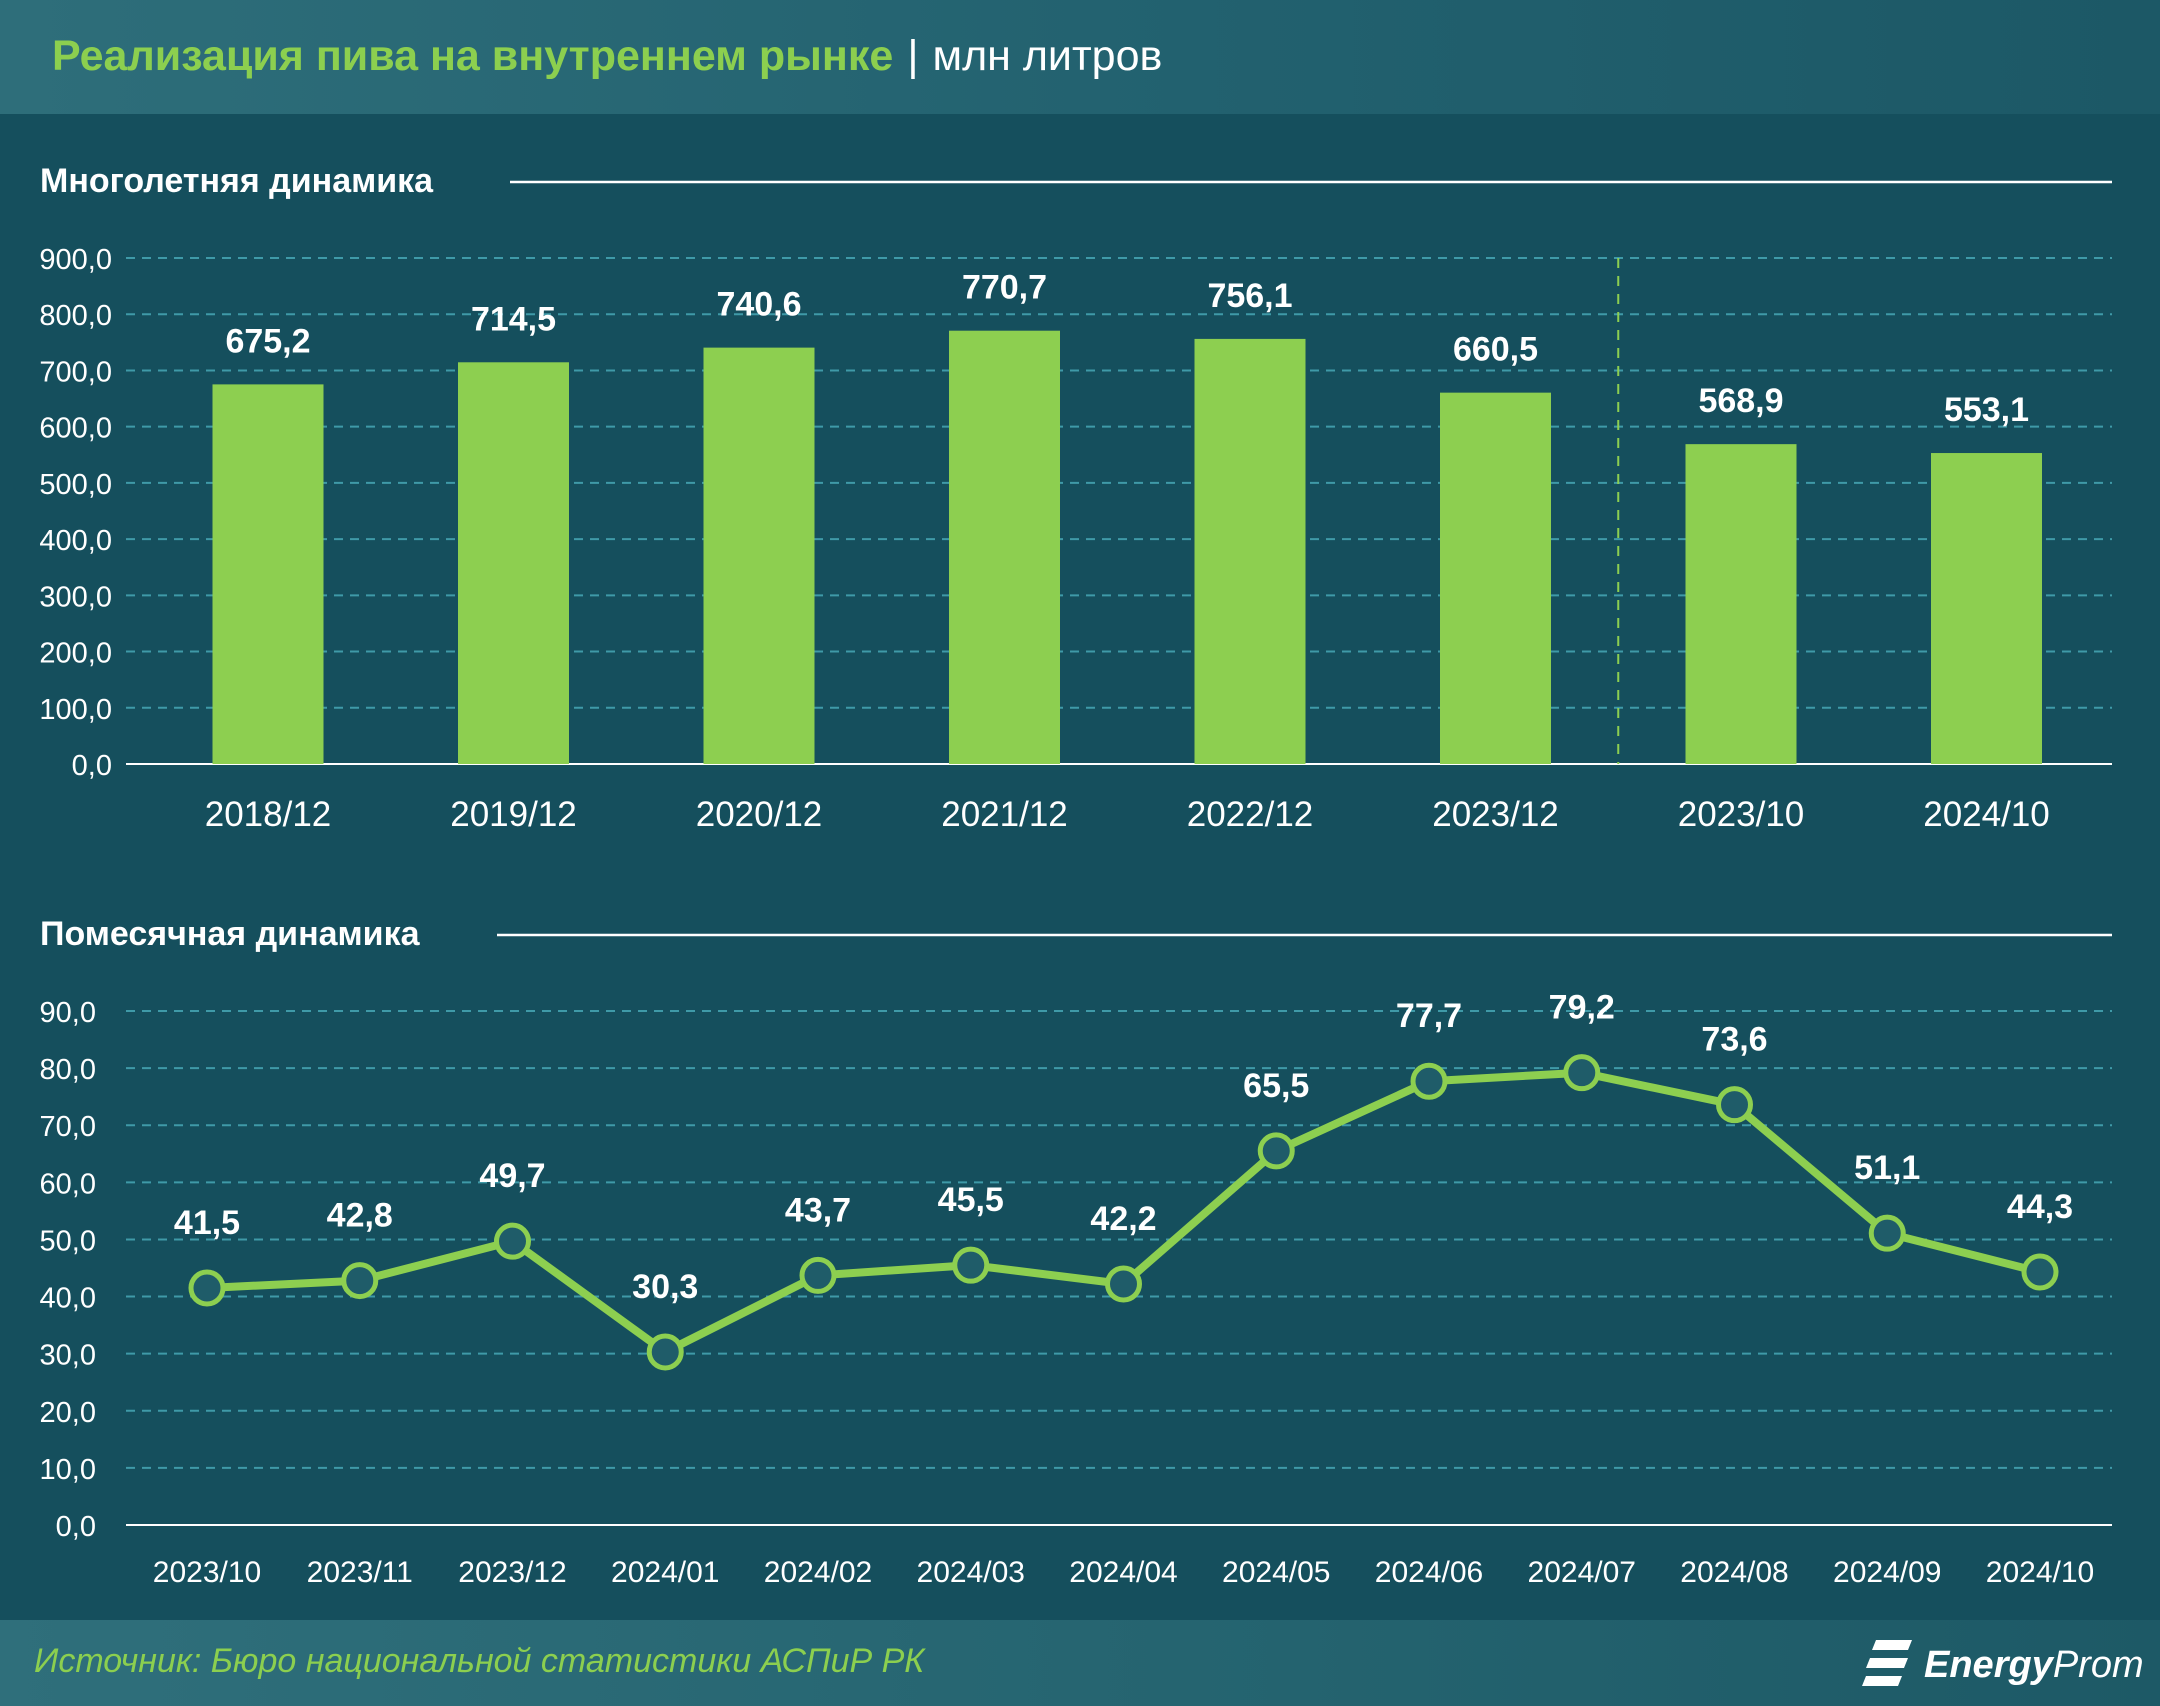  What do you see at coordinates (1276, 1086) in the screenshot?
I see `line-chart-data-label: 65,5` at bounding box center [1276, 1086].